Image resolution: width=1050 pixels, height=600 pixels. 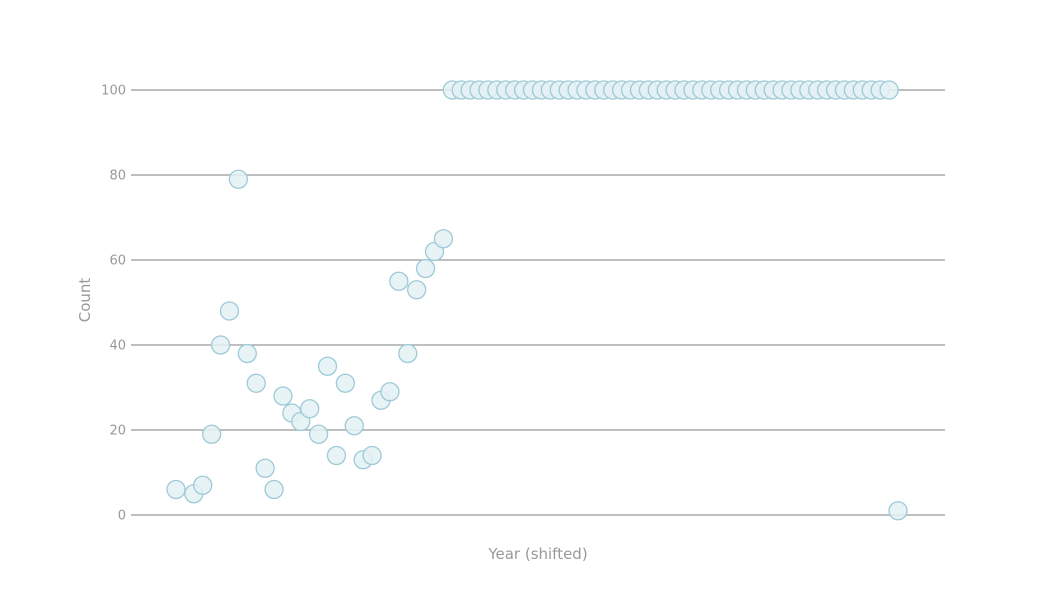 What do you see at coordinates (85, 300) in the screenshot?
I see `y-axis-title: Count` at bounding box center [85, 300].